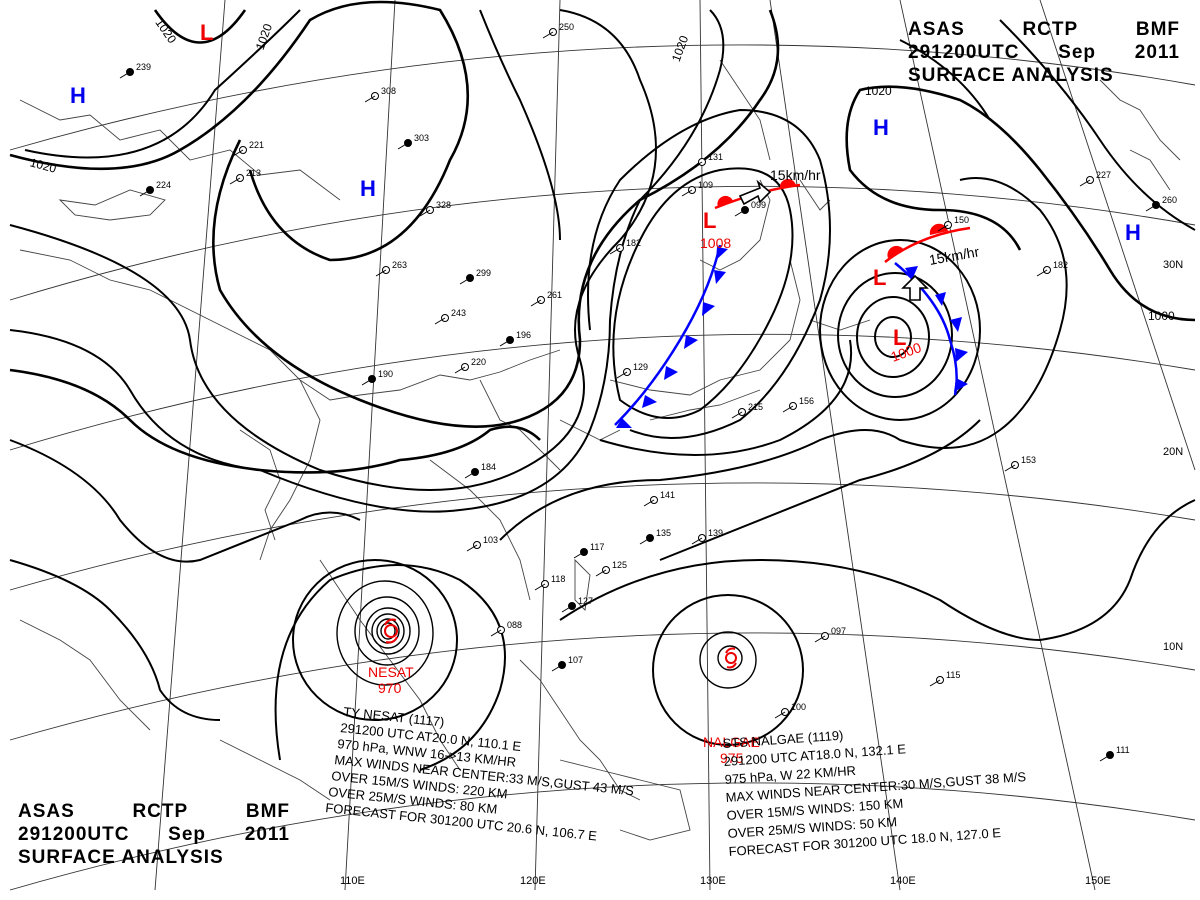  Describe the element at coordinates (554, 295) in the screenshot. I see `station-pressure: 261` at that location.